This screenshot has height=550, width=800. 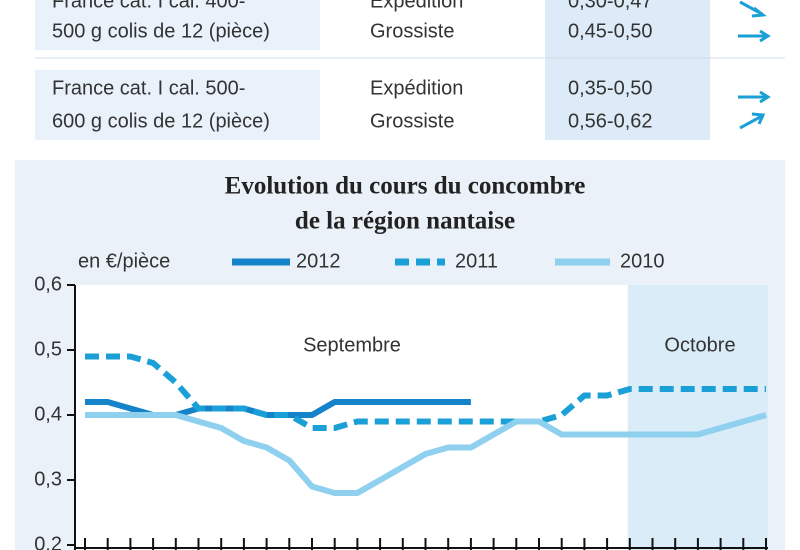 I want to click on price-label: 0,35-0,50, so click(x=610, y=88).